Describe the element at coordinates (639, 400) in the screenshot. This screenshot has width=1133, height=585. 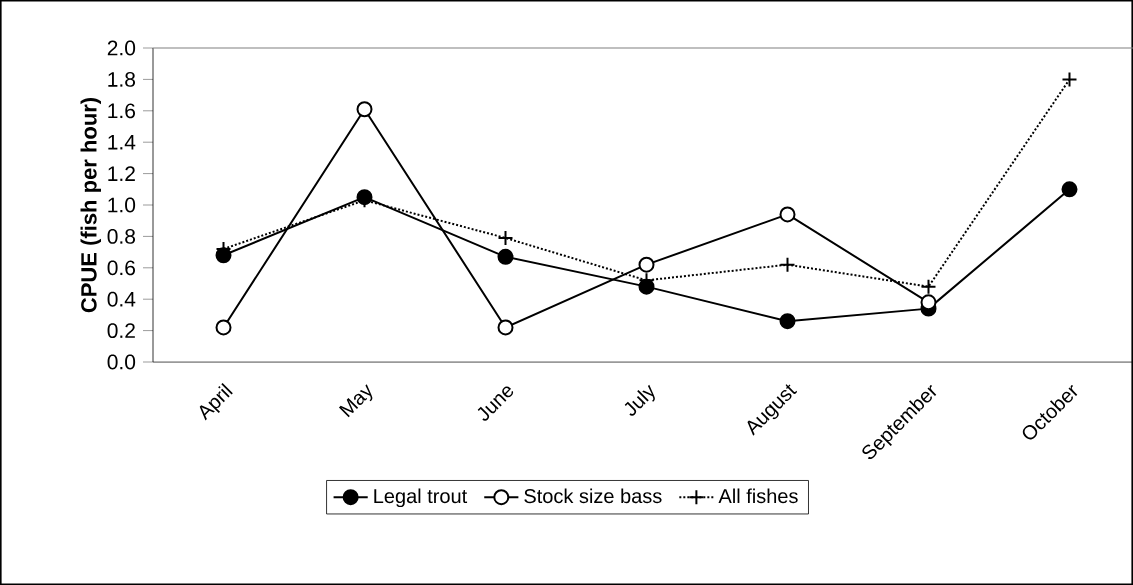
I see `x-tick-label: July` at that location.